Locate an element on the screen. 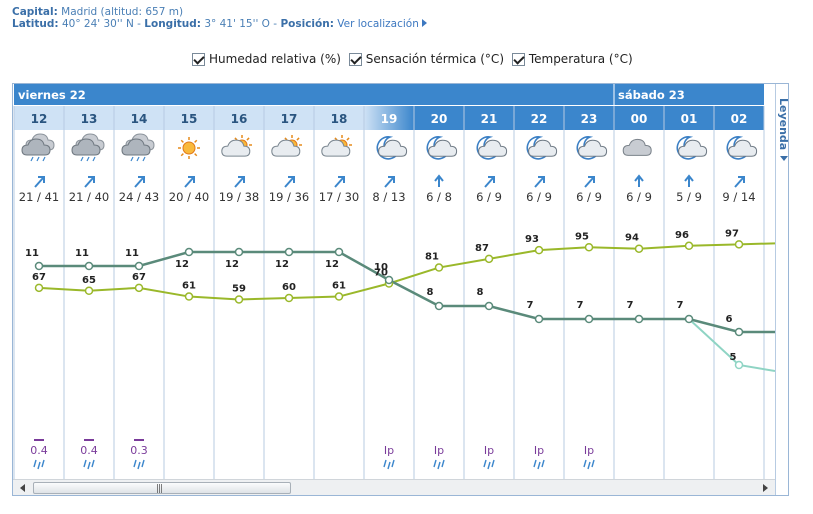 This screenshot has height=514, width=813. wind-speed: 9 / 14 is located at coordinates (738, 197).